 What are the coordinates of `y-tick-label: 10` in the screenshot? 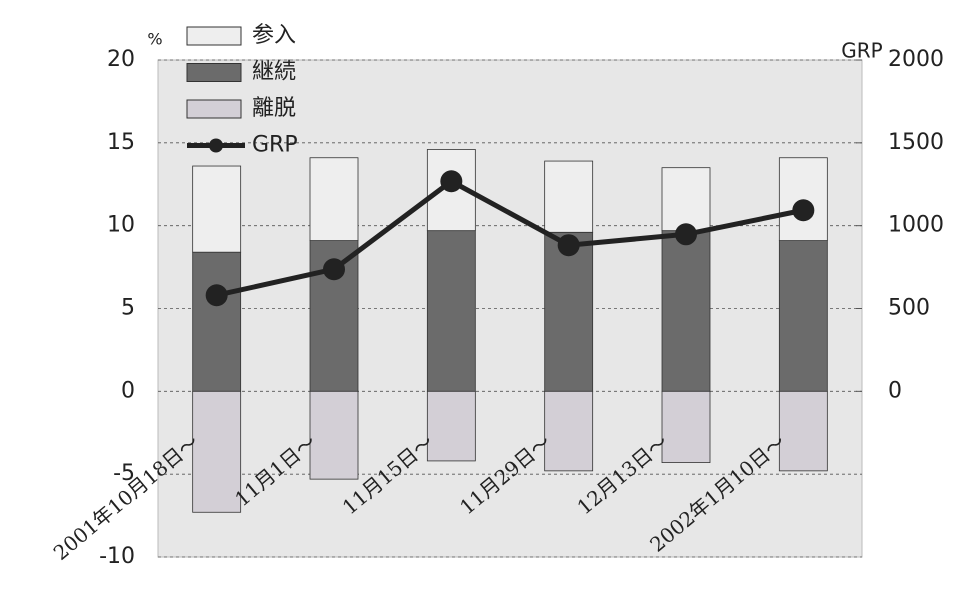 It's located at (121, 225).